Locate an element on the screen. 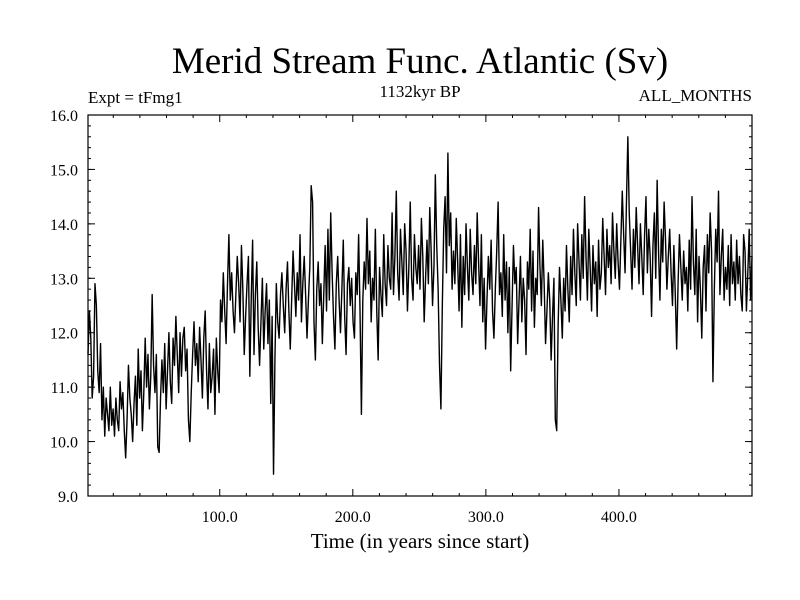 Image resolution: width=800 pixels, height=600 pixels. y-tick-label: 10.0 is located at coordinates (64, 443).